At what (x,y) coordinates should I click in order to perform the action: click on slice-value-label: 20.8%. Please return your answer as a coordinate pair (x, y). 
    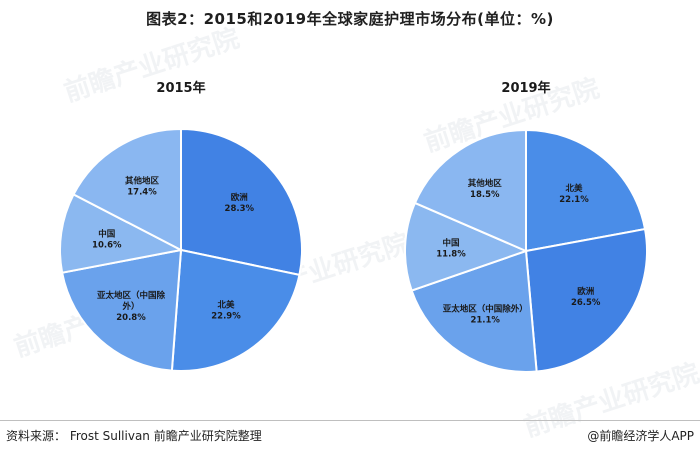
    Looking at the image, I should click on (131, 318).